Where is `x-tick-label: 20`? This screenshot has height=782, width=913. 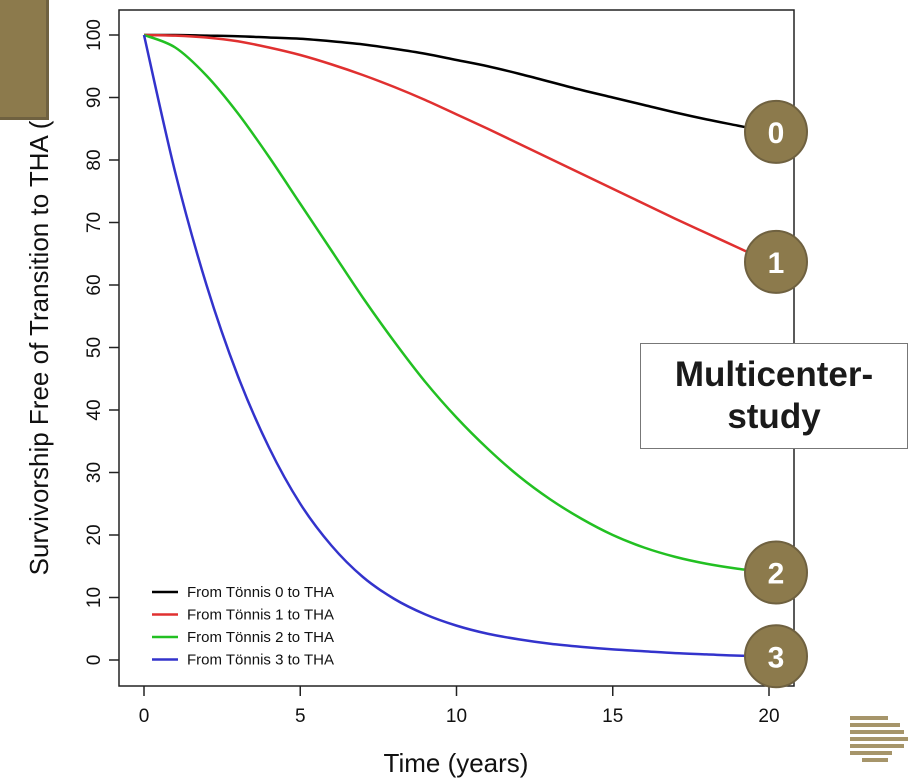 x-tick-label: 20 is located at coordinates (768, 716).